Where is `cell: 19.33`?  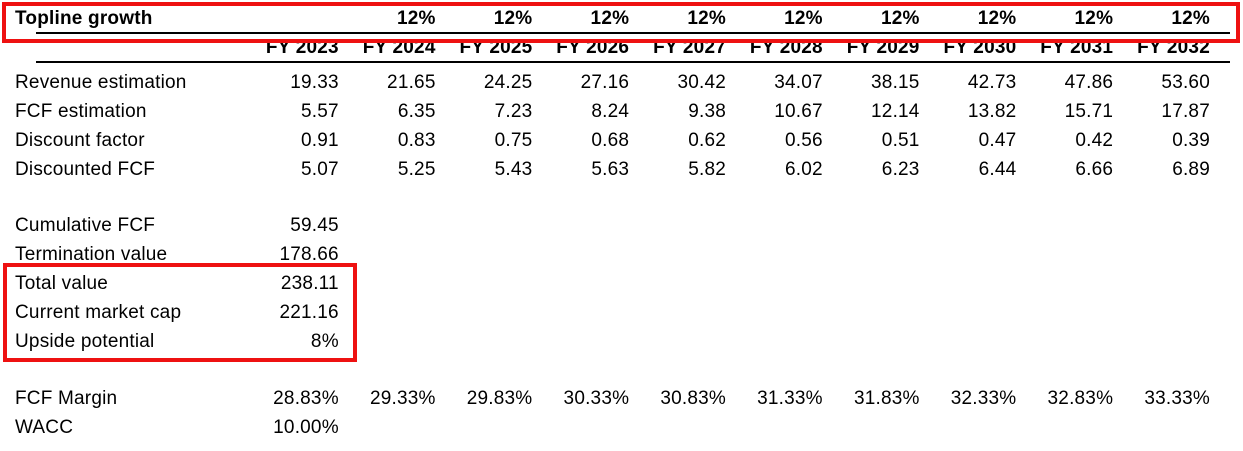 cell: 19.33 is located at coordinates (314, 82).